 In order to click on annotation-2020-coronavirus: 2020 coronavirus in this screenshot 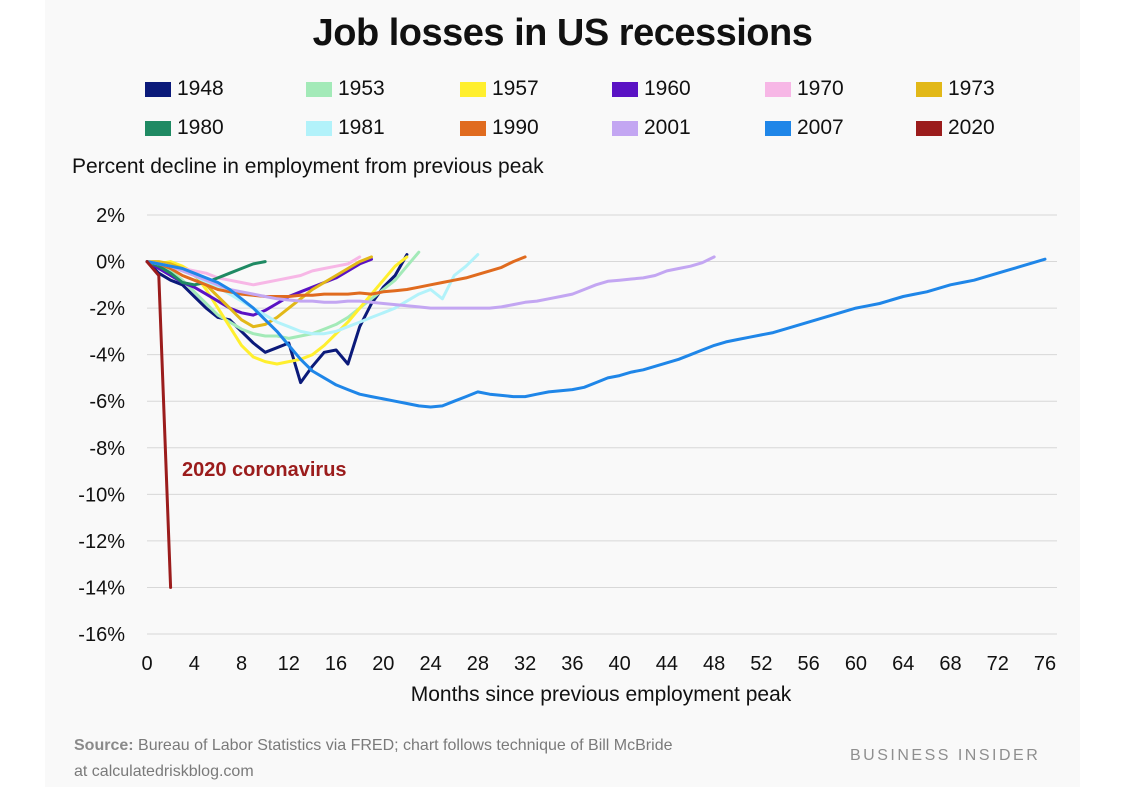, I will do `click(264, 470)`.